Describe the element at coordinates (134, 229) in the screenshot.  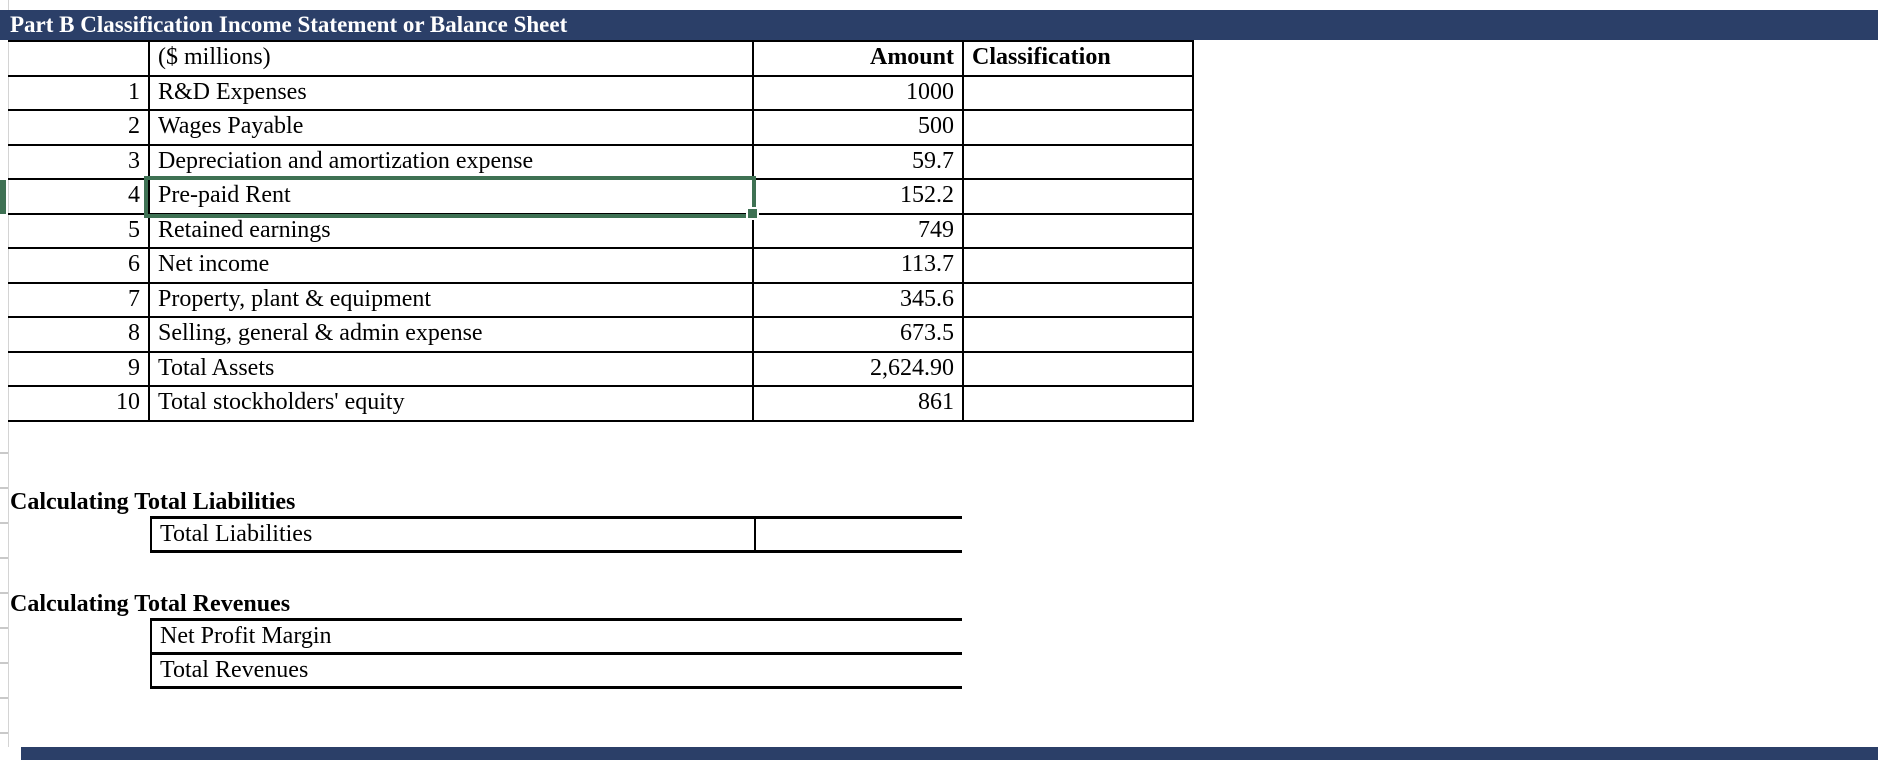
I see `row-number-cell: 5` at that location.